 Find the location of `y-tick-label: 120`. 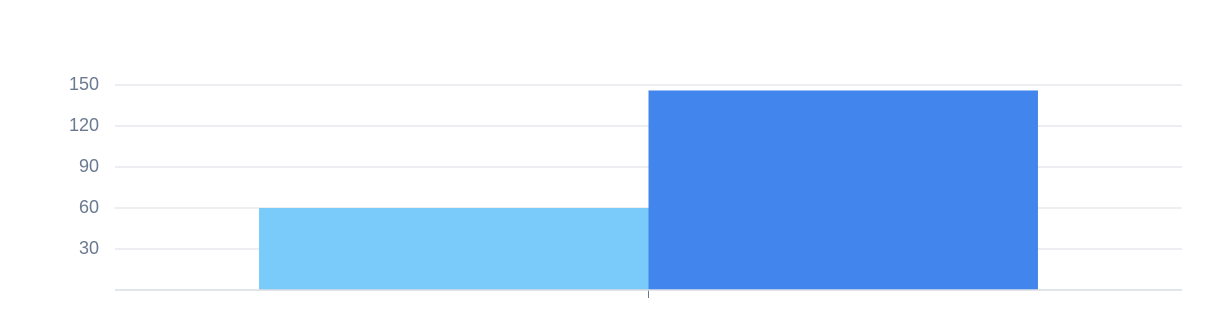

y-tick-label: 120 is located at coordinates (84, 125).